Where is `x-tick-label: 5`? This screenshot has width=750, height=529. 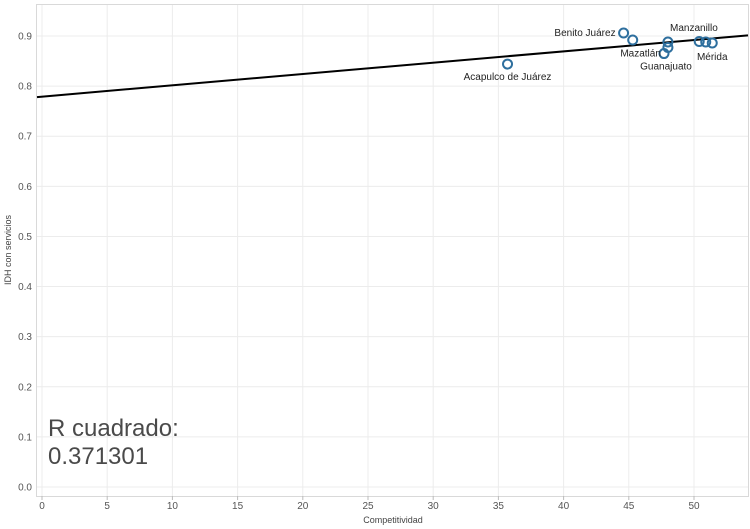
x-tick-label: 5 is located at coordinates (107, 506).